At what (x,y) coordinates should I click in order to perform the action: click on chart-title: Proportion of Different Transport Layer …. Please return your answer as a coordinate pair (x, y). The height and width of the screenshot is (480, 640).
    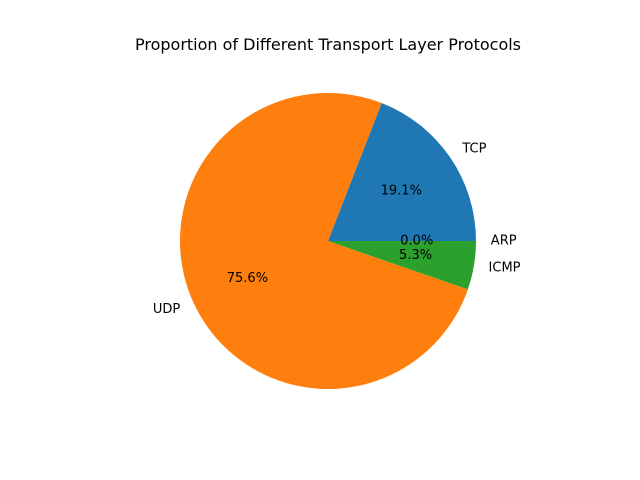
    Looking at the image, I should click on (328, 44).